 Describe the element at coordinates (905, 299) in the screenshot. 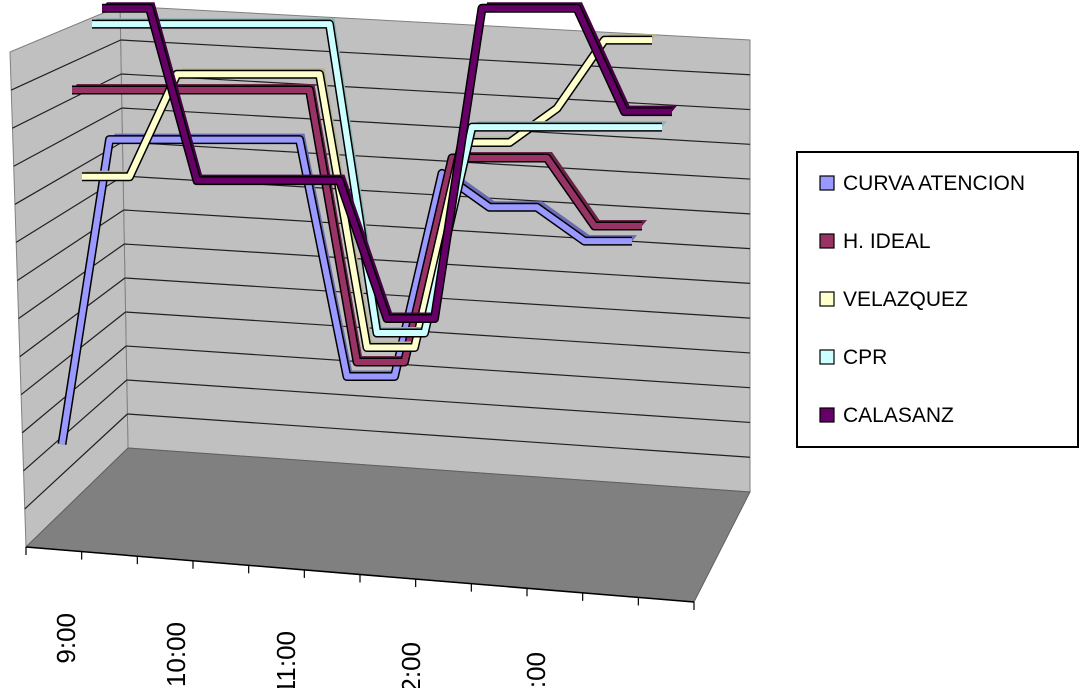

I see `legend-label: VELAZQUEZ` at that location.